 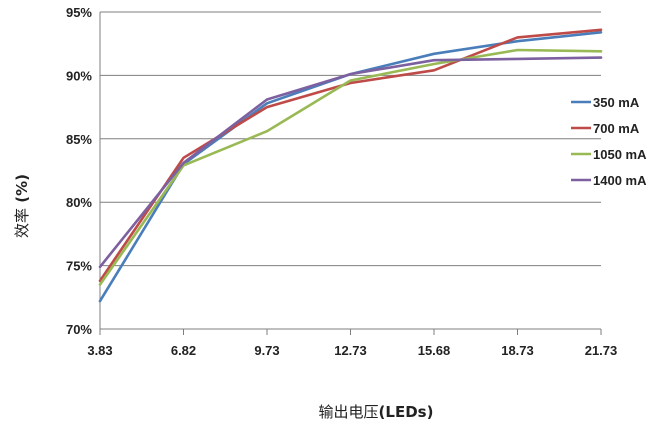 I want to click on y-tick-label: 95%, so click(x=79, y=12).